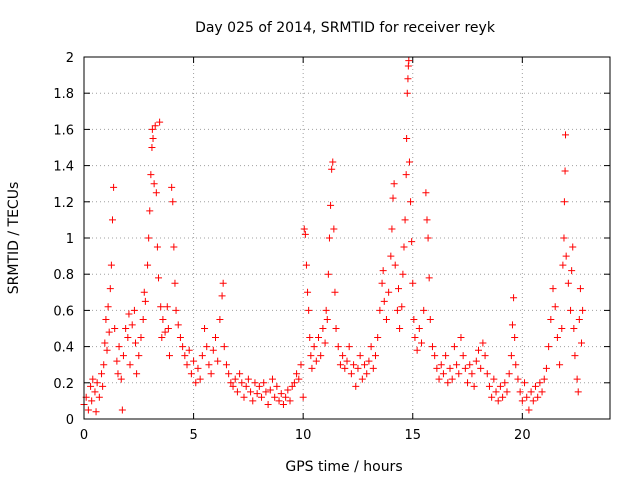  What do you see at coordinates (63, 239) in the screenshot?
I see `y-tick-labels: 0 0.2 0.4 0.6 0.8 1 1.2 1.4 1.6 1.8 2` at bounding box center [63, 239].